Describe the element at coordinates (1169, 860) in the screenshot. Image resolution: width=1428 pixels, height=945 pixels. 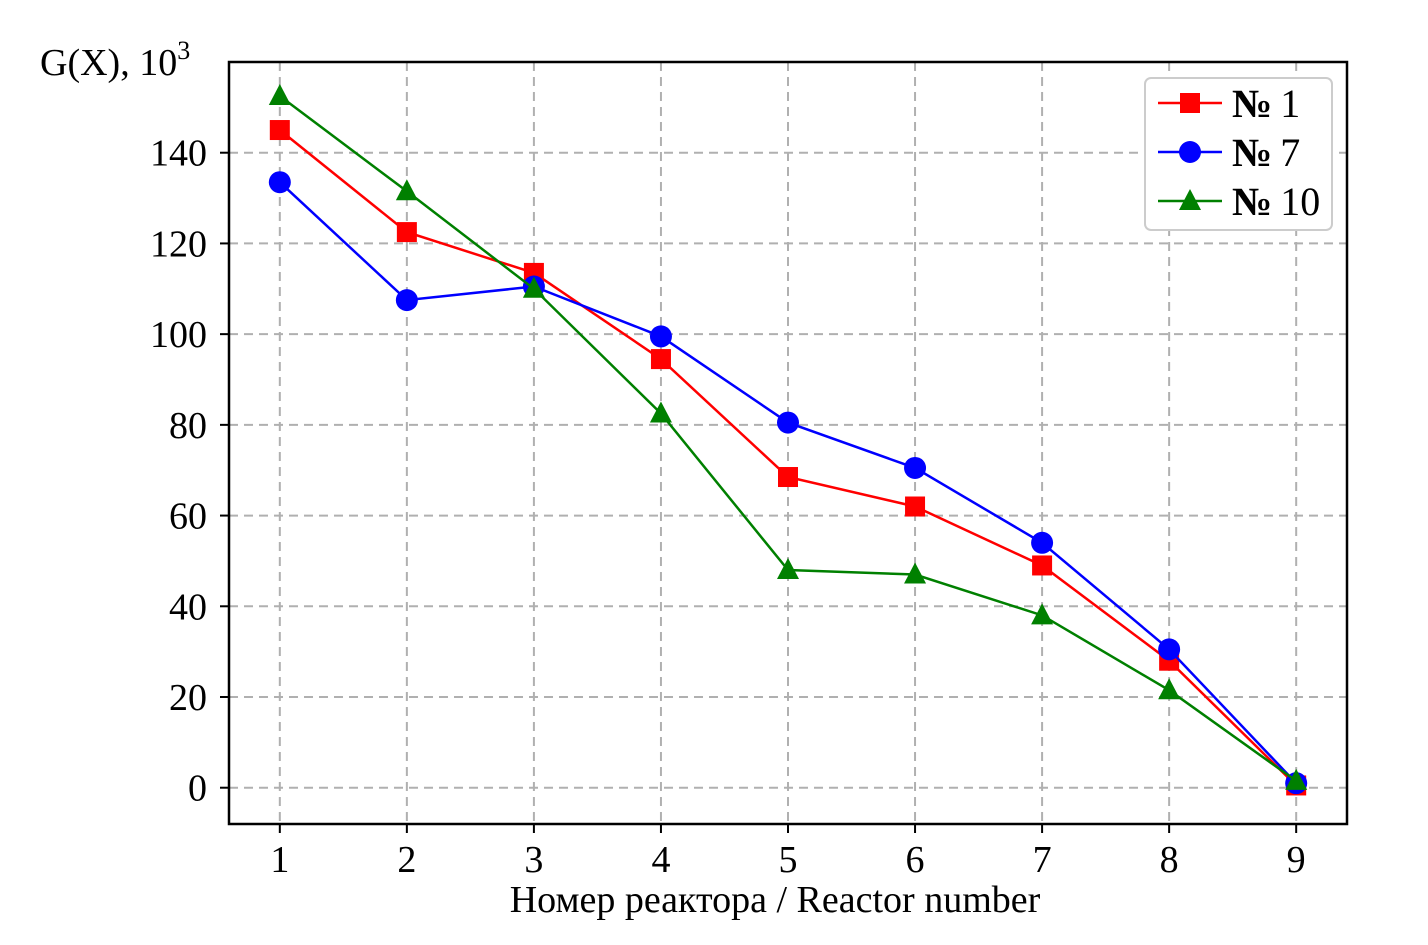
I see `x-tick-label: 8` at that location.